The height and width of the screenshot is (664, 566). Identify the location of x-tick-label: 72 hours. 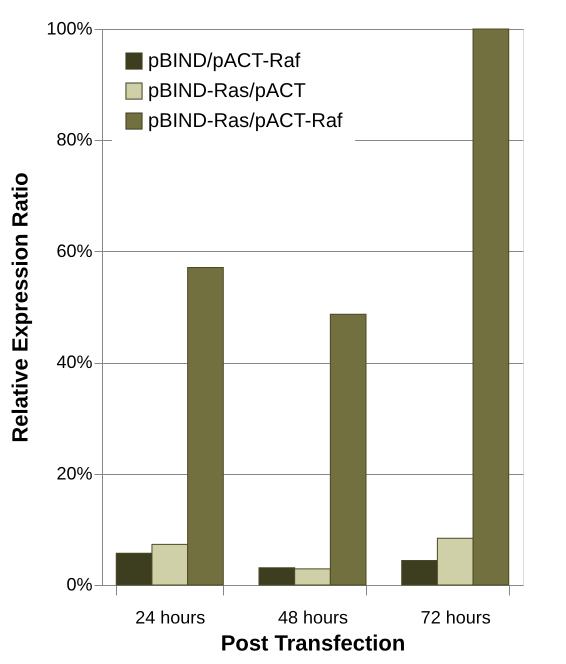
(455, 618).